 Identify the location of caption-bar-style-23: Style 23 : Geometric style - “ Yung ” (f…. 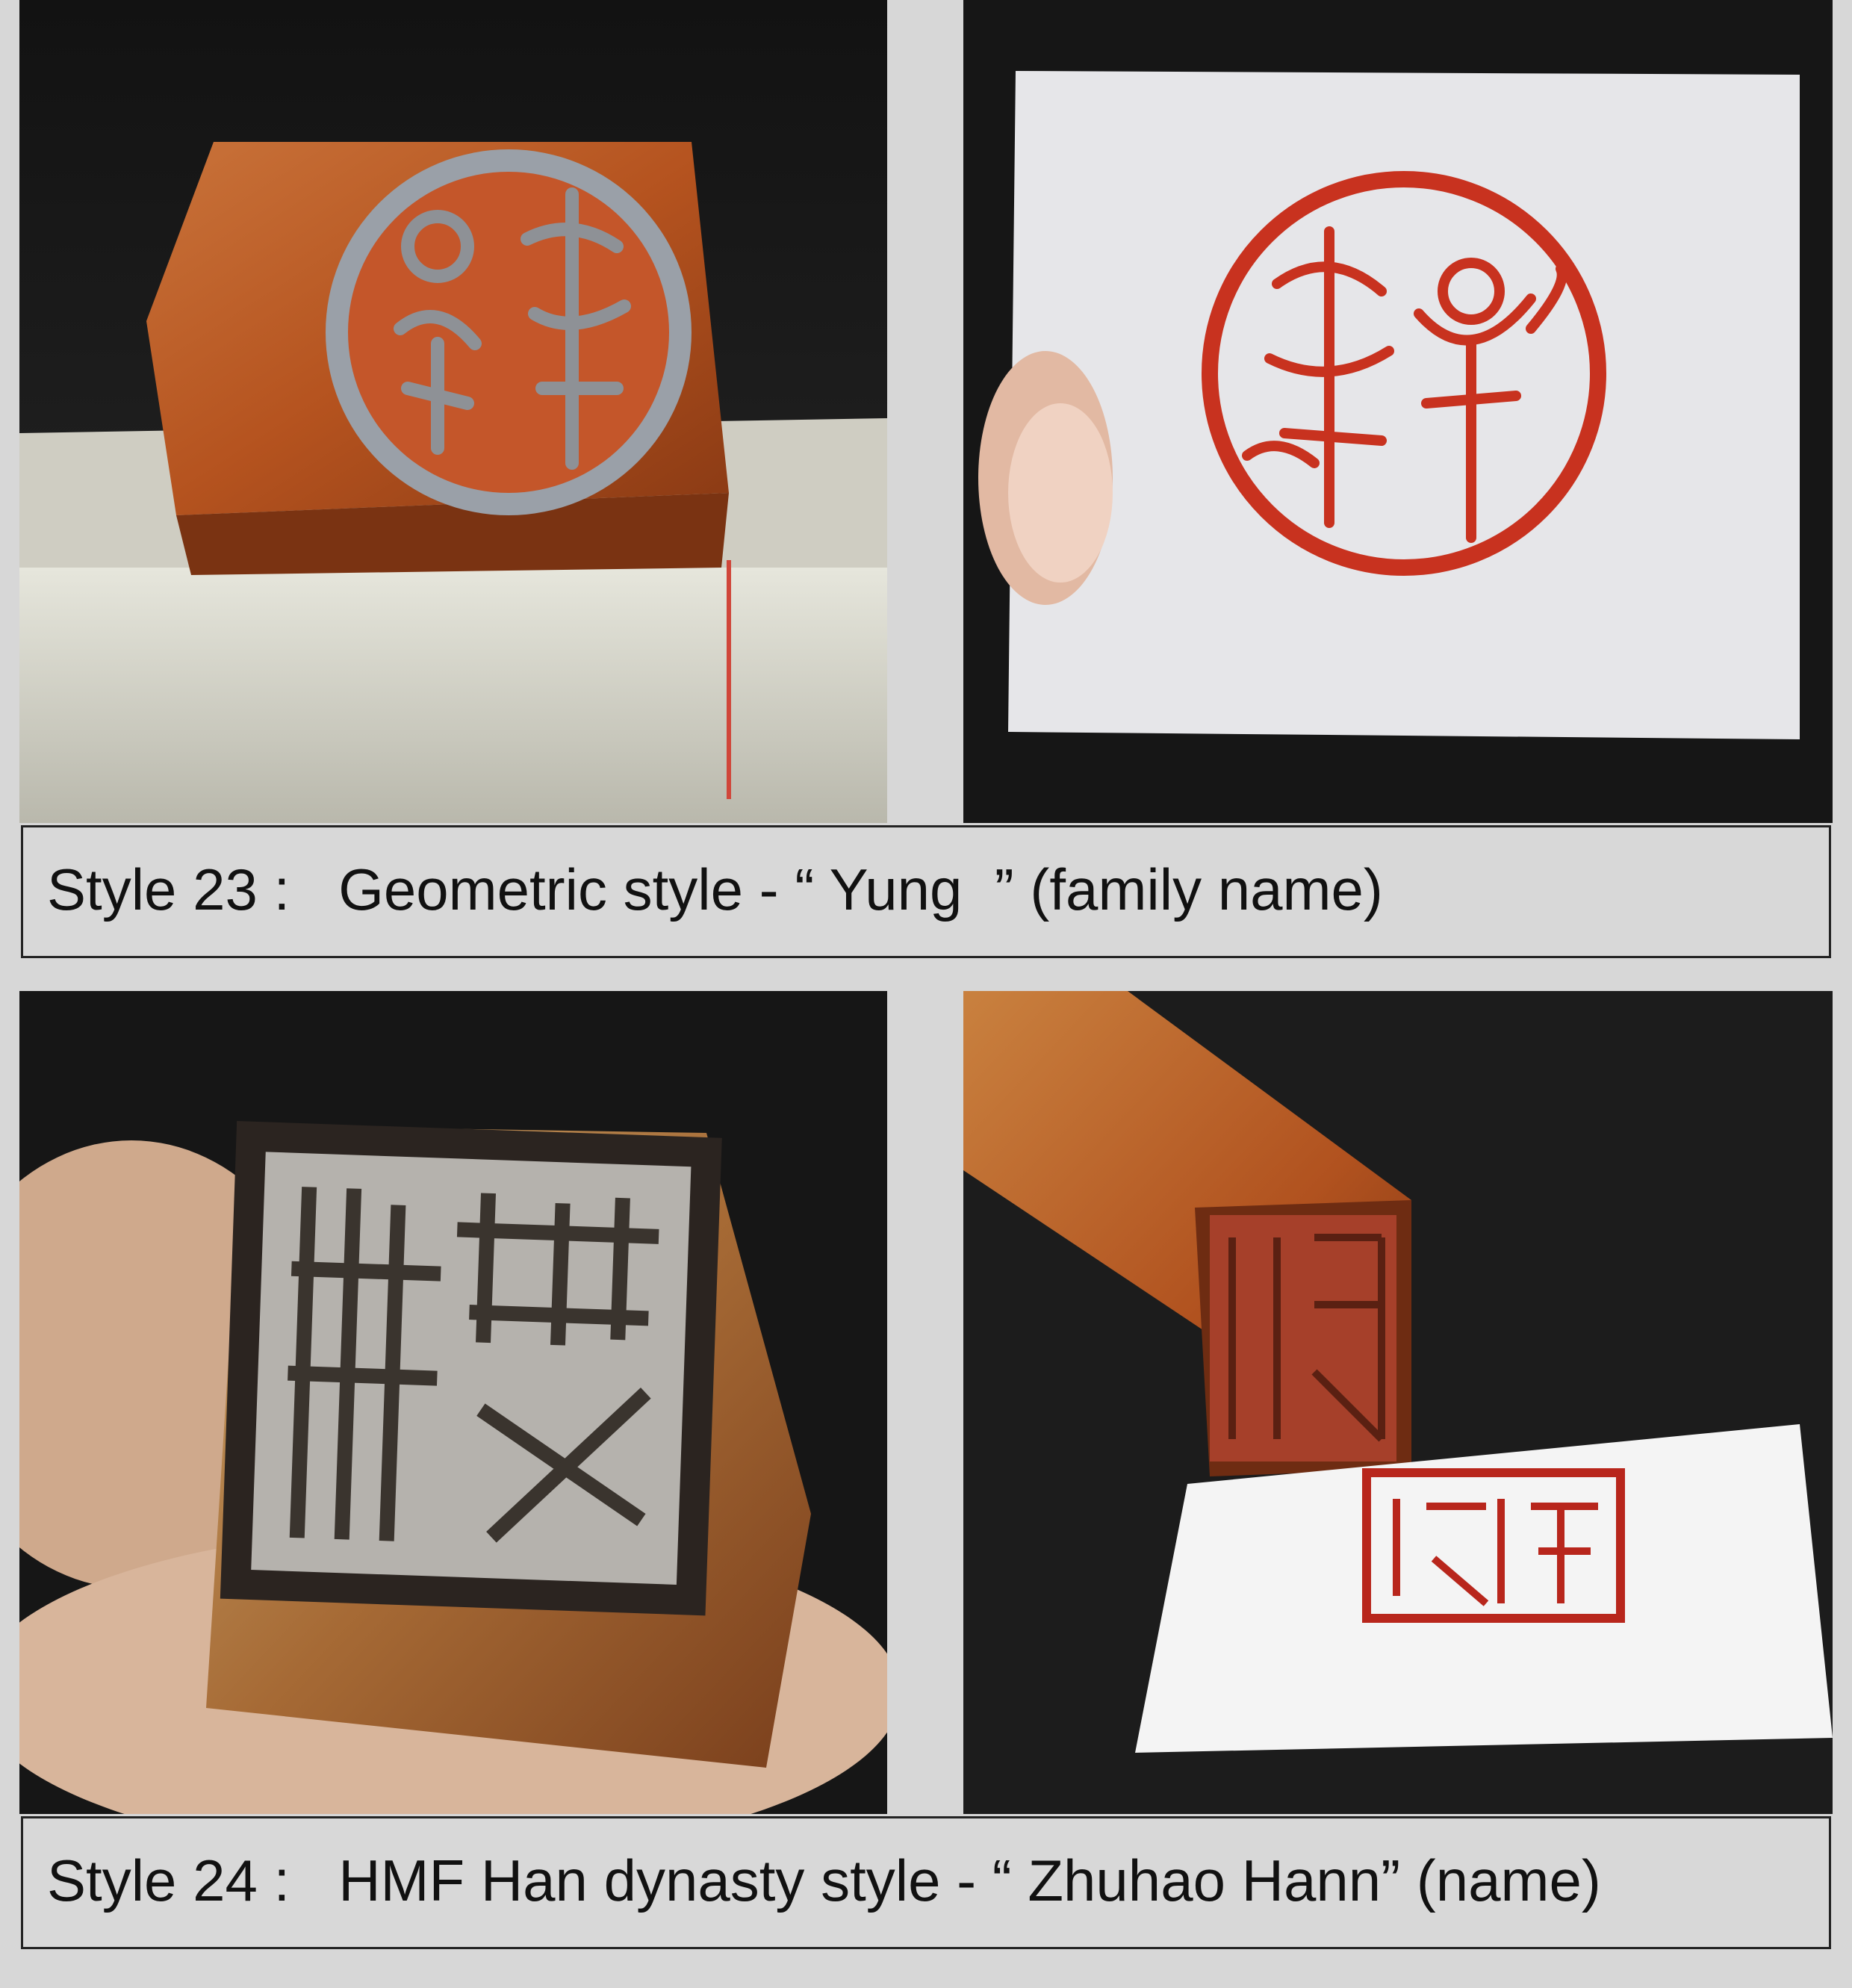
(926, 892).